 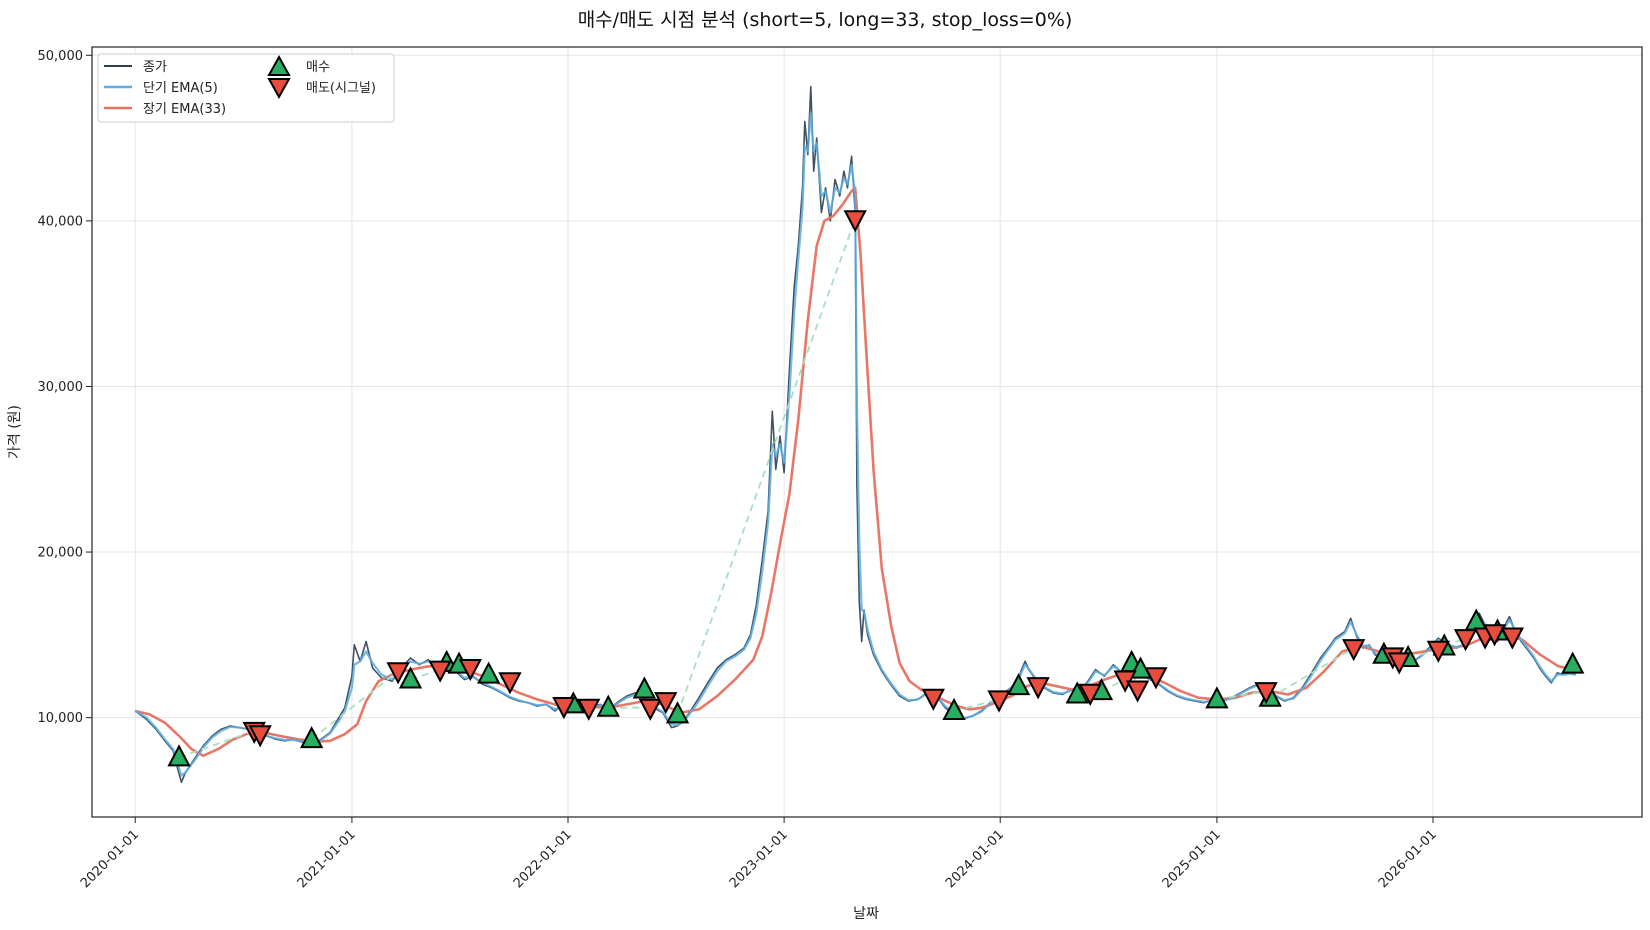 What do you see at coordinates (975, 859) in the screenshot?
I see `x-tick-label: 2024-01-01` at bounding box center [975, 859].